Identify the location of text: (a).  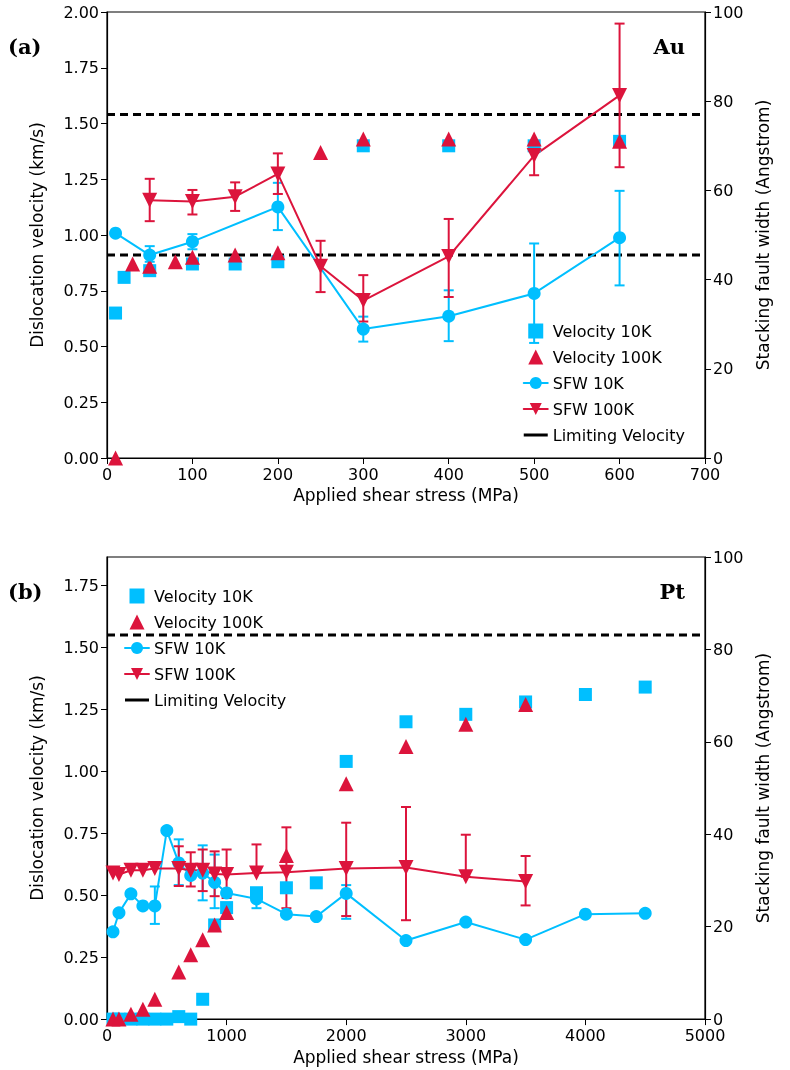
(25, 46).